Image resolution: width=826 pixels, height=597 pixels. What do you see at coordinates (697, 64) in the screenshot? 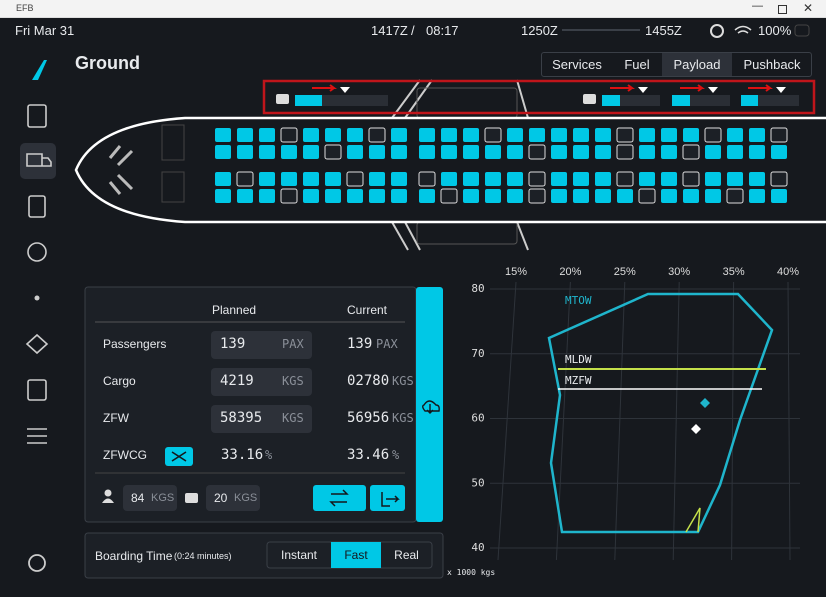
I see `tab-payload: Payload` at bounding box center [697, 64].